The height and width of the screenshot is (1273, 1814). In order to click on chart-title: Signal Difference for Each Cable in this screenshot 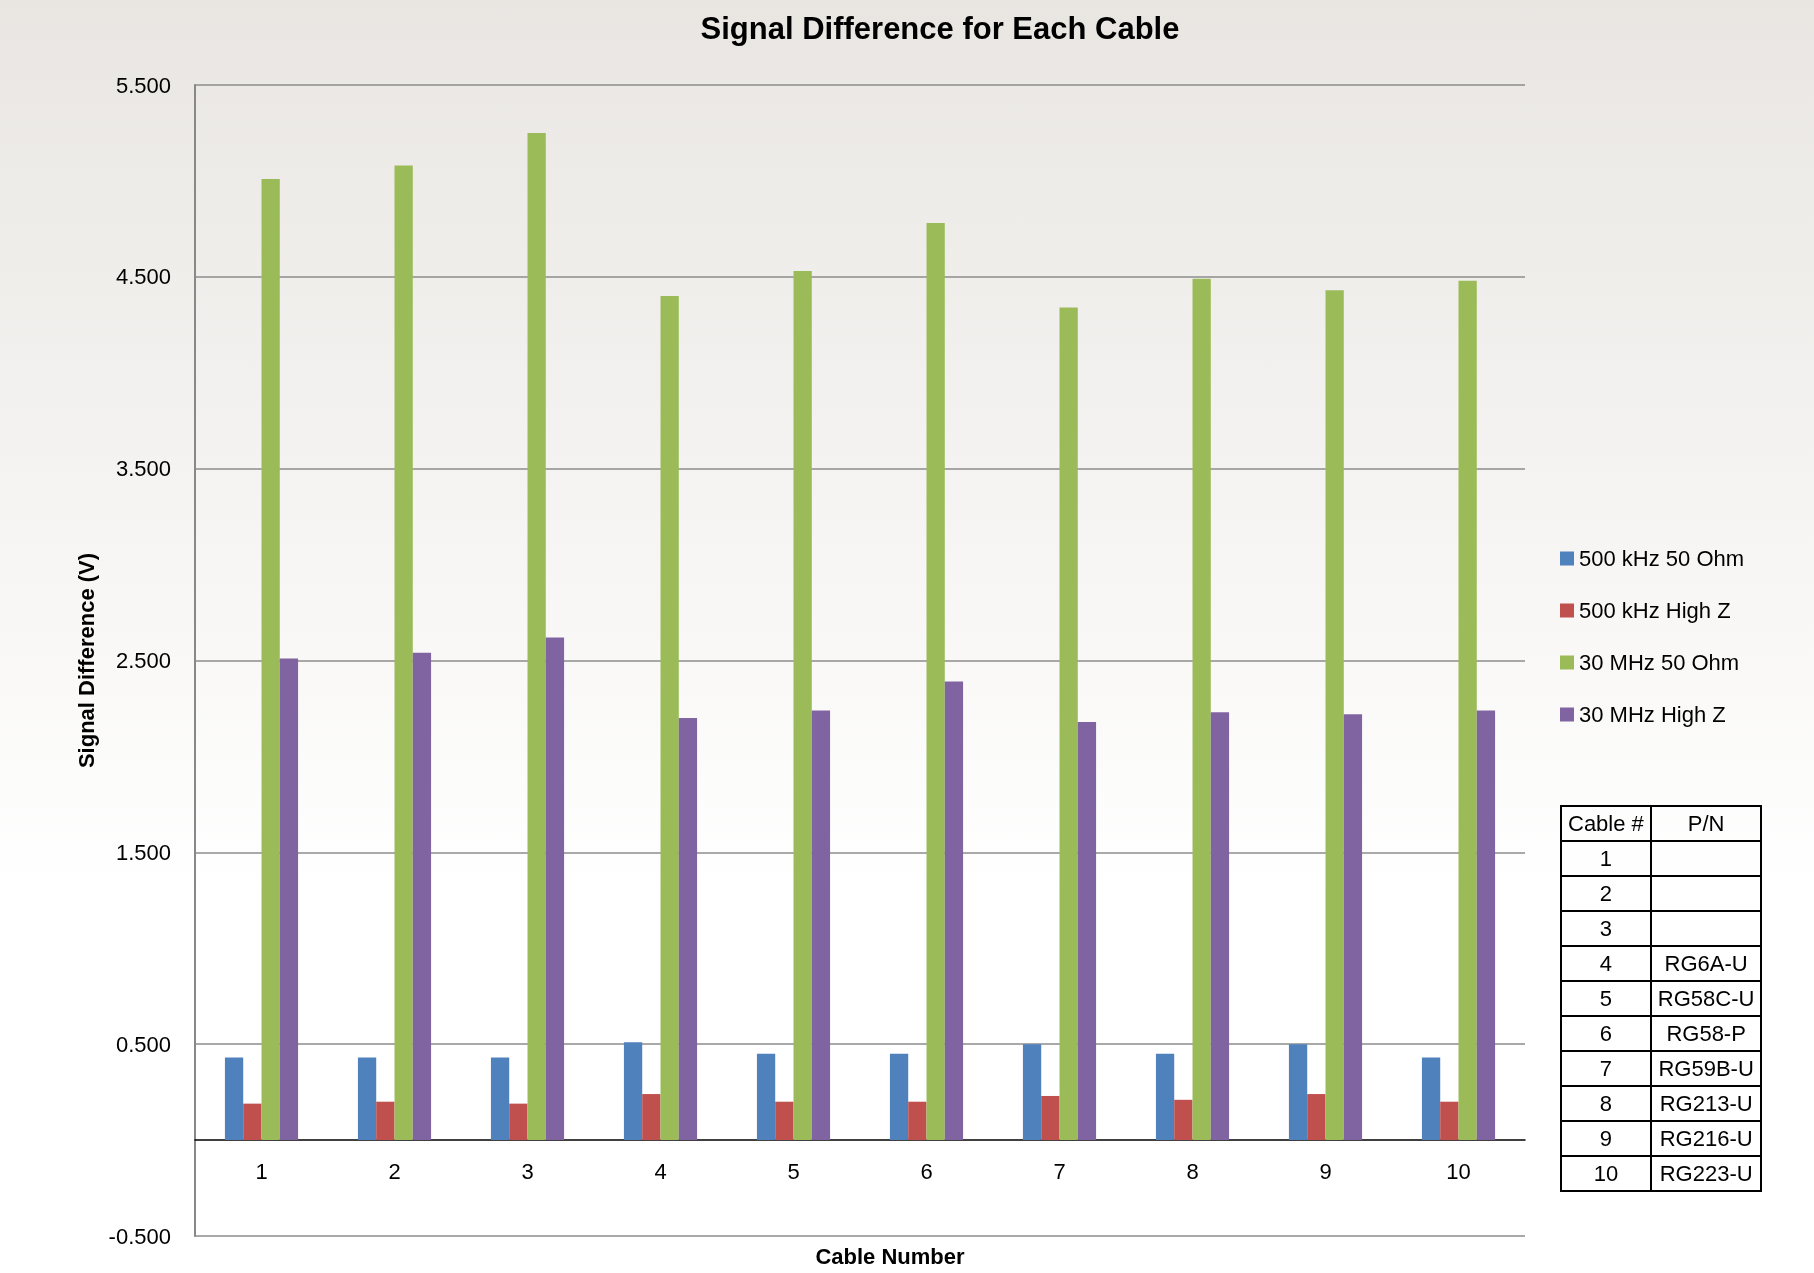, I will do `click(940, 28)`.